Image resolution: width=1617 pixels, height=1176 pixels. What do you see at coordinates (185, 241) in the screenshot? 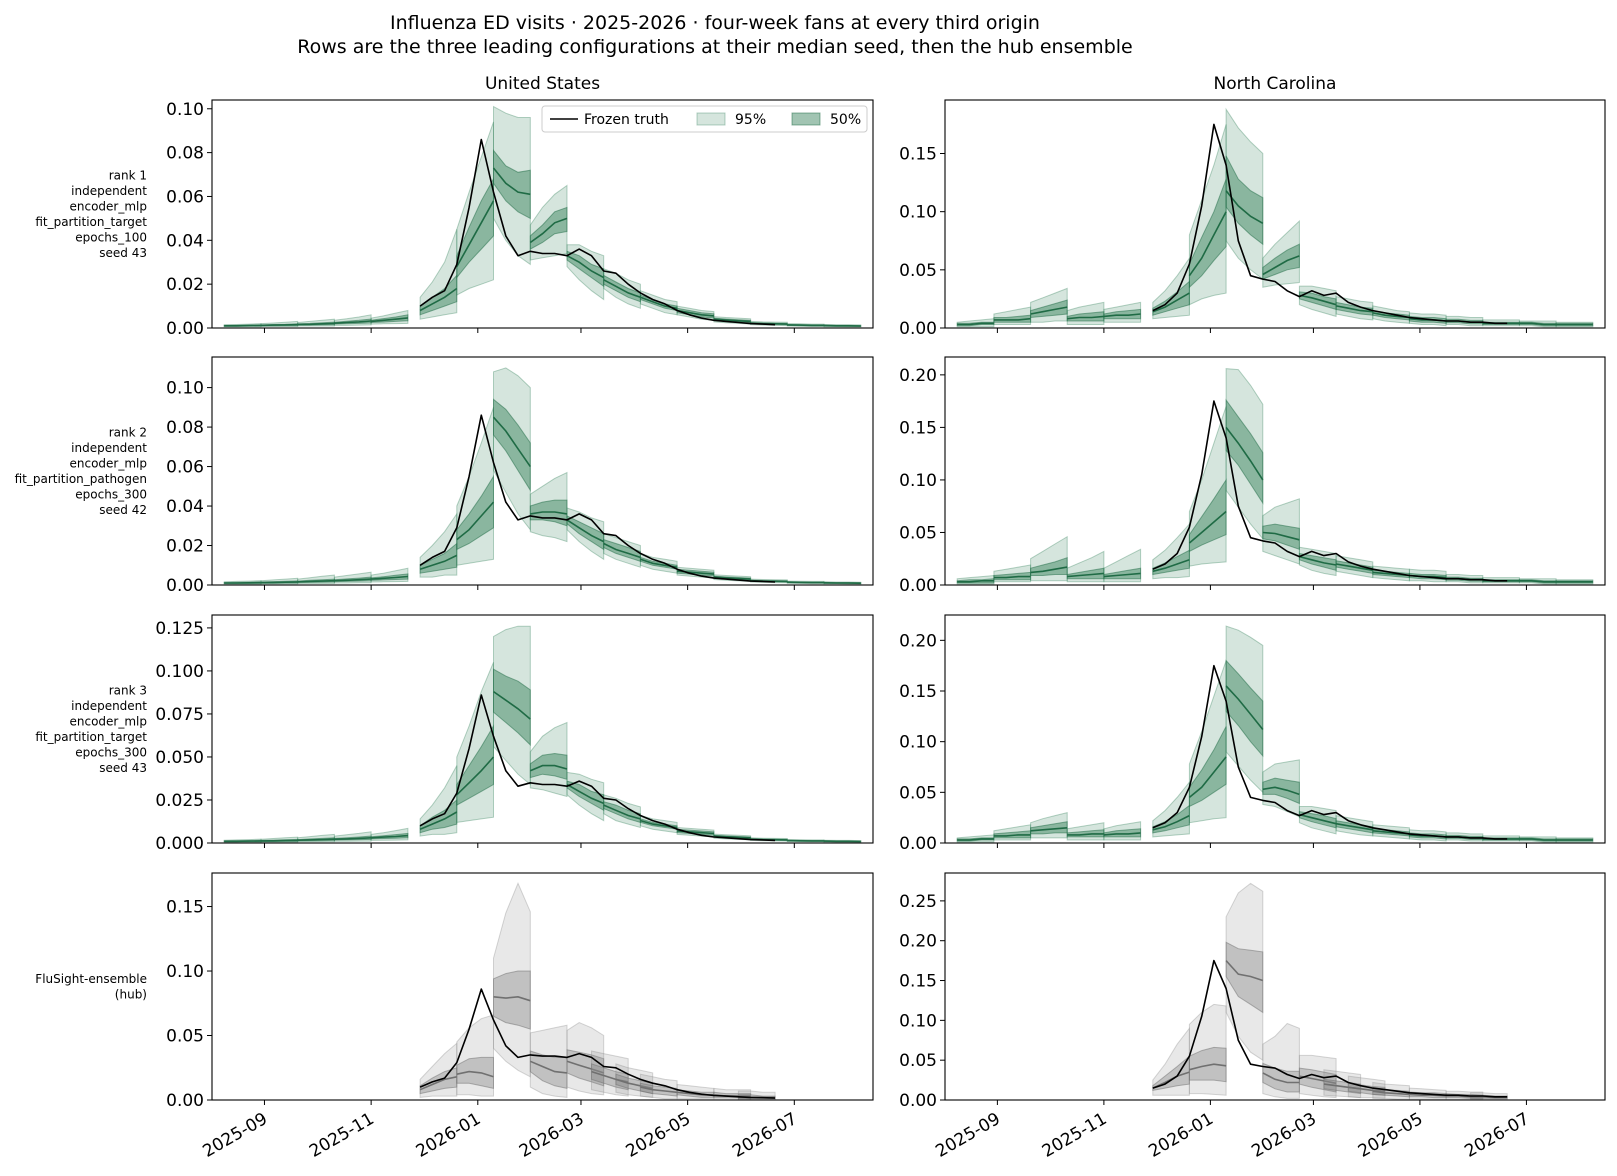
I see `y-tick-label: 0.04` at bounding box center [185, 241].